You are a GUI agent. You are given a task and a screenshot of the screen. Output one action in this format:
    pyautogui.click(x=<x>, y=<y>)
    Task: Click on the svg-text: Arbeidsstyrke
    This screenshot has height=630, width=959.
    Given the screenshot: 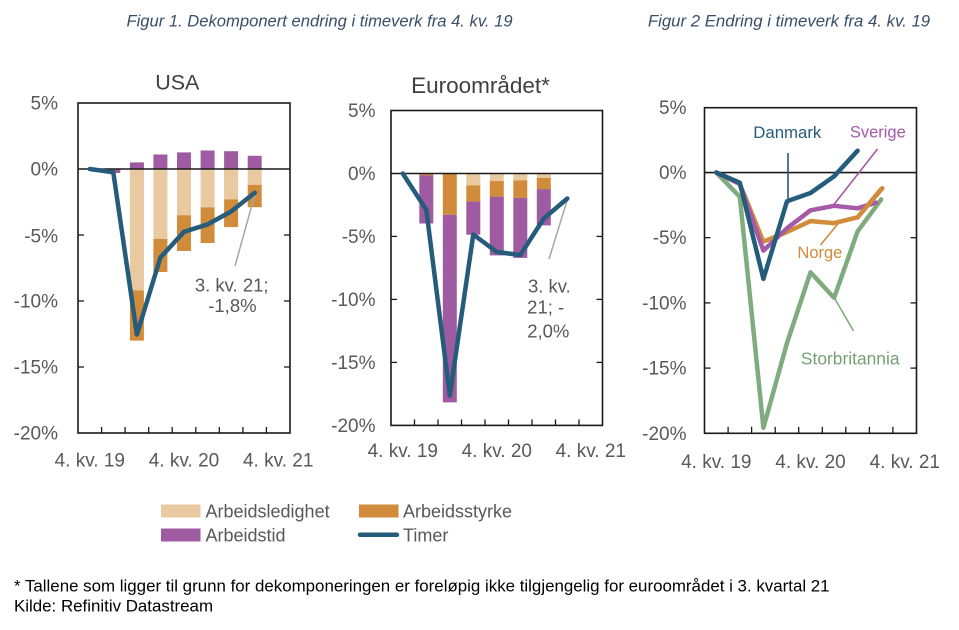 What is the action you would take?
    pyautogui.click(x=457, y=512)
    